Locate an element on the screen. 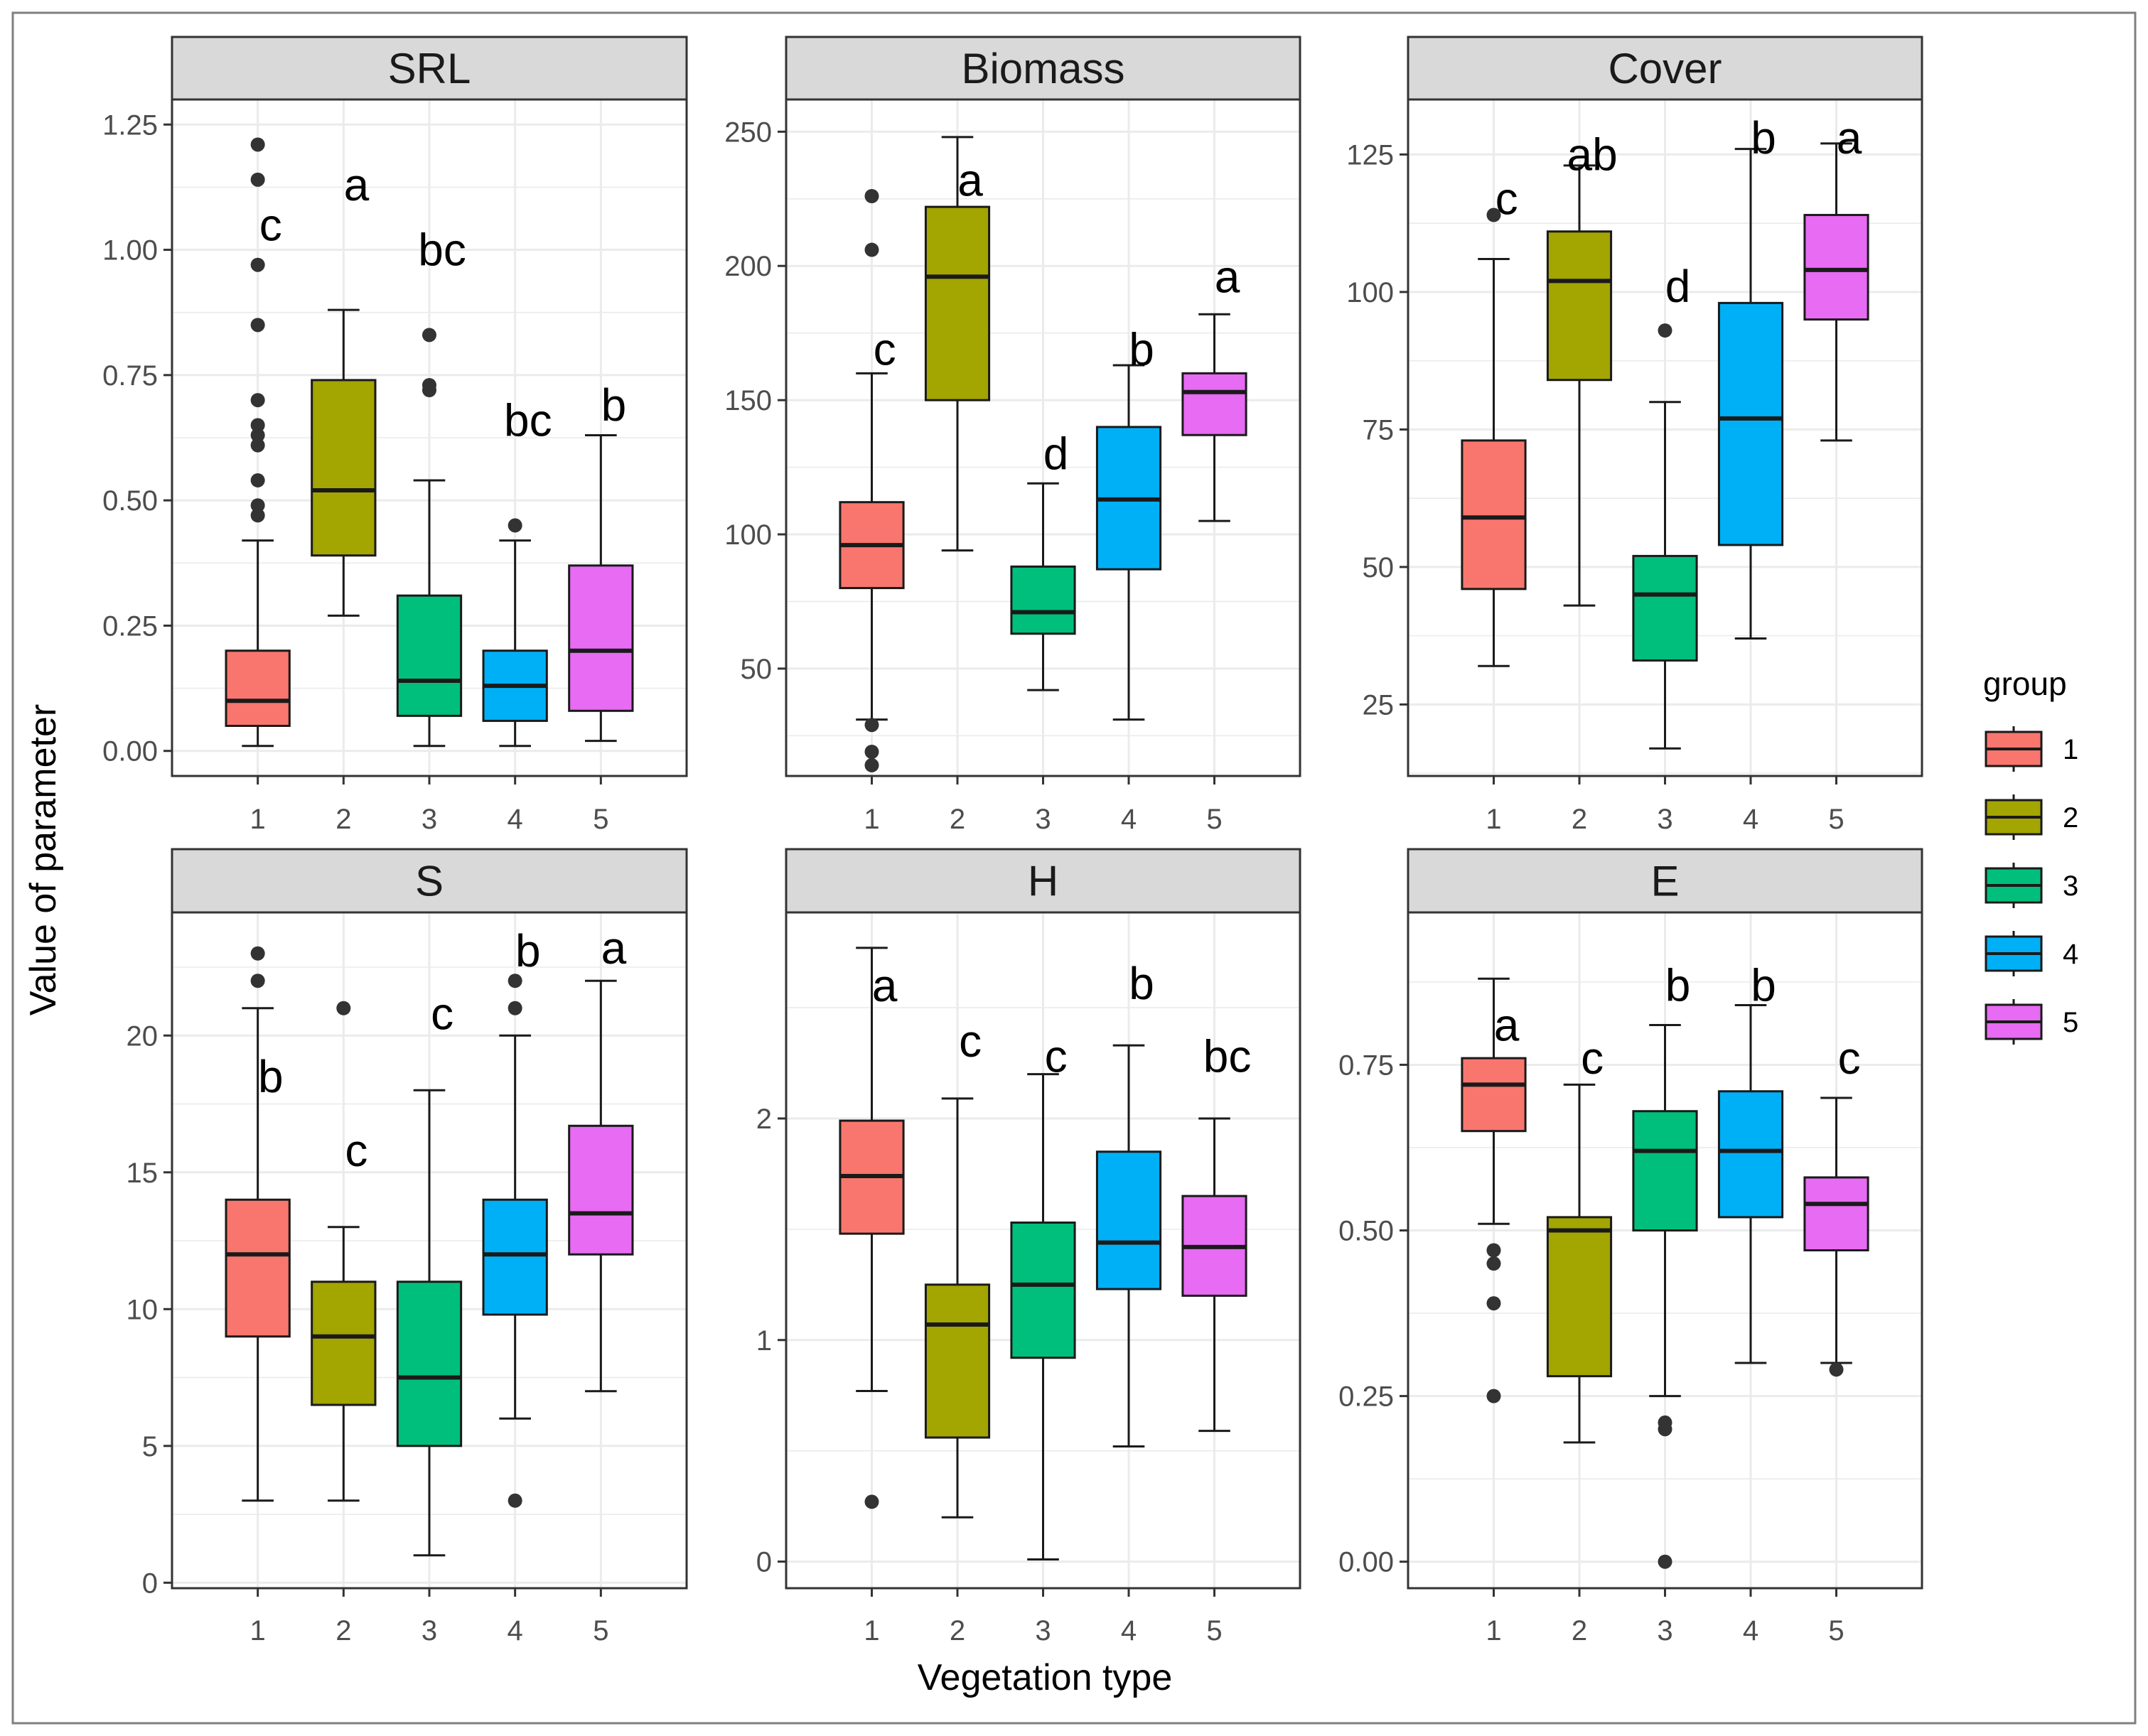 The height and width of the screenshot is (1736, 2148). box-h-group-1: a is located at coordinates (872, 1228).